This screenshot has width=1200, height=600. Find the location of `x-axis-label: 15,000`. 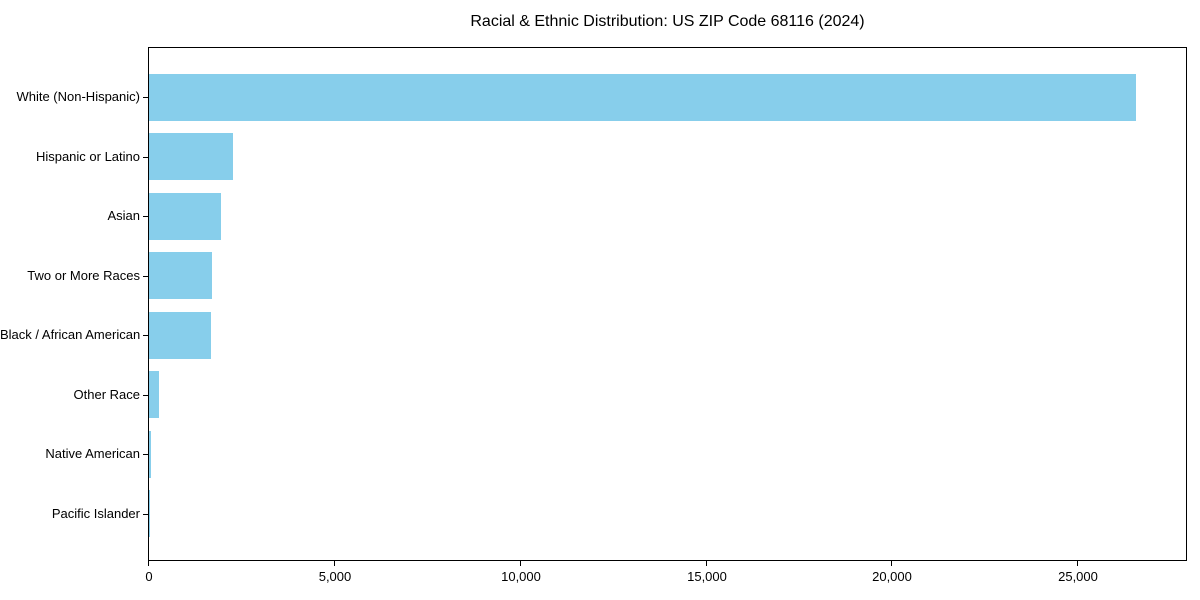

x-axis-label: 15,000 is located at coordinates (707, 576).